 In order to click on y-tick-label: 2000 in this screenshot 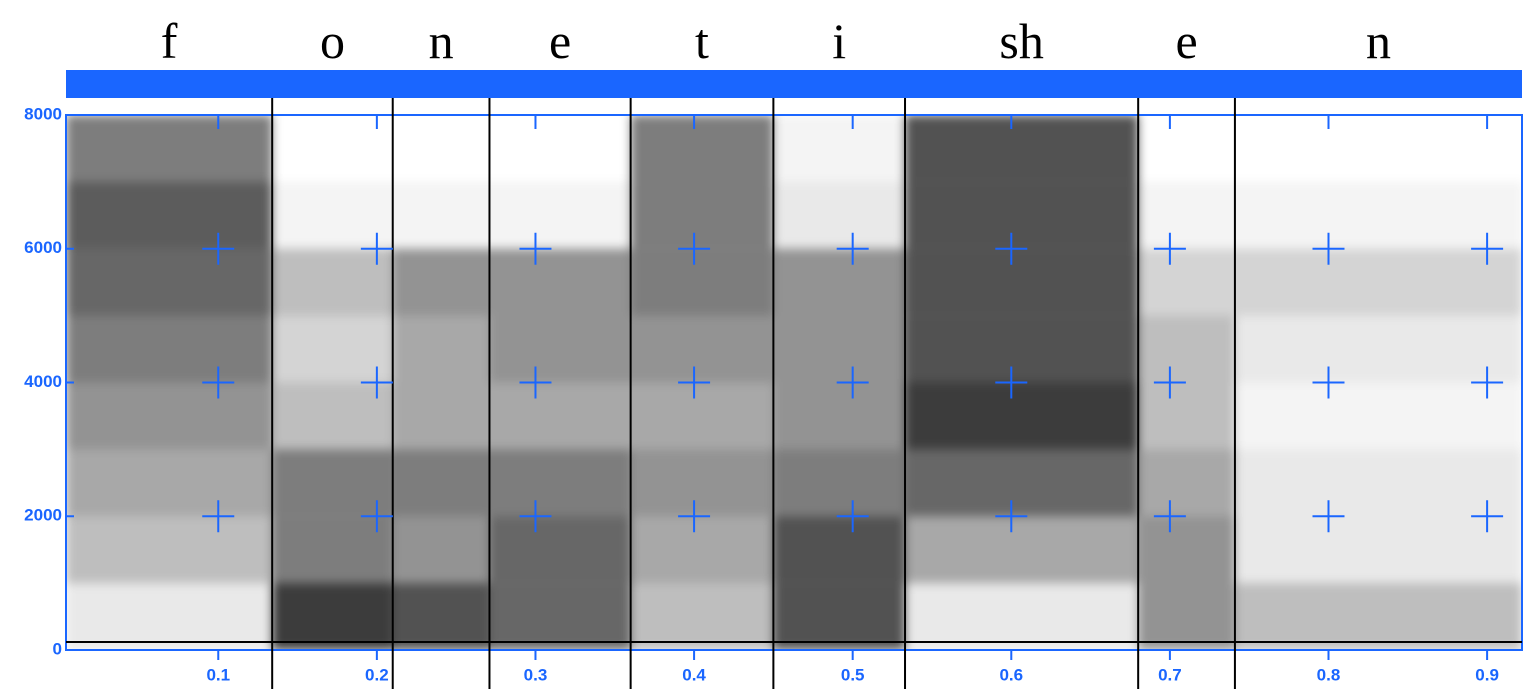, I will do `click(43, 515)`.